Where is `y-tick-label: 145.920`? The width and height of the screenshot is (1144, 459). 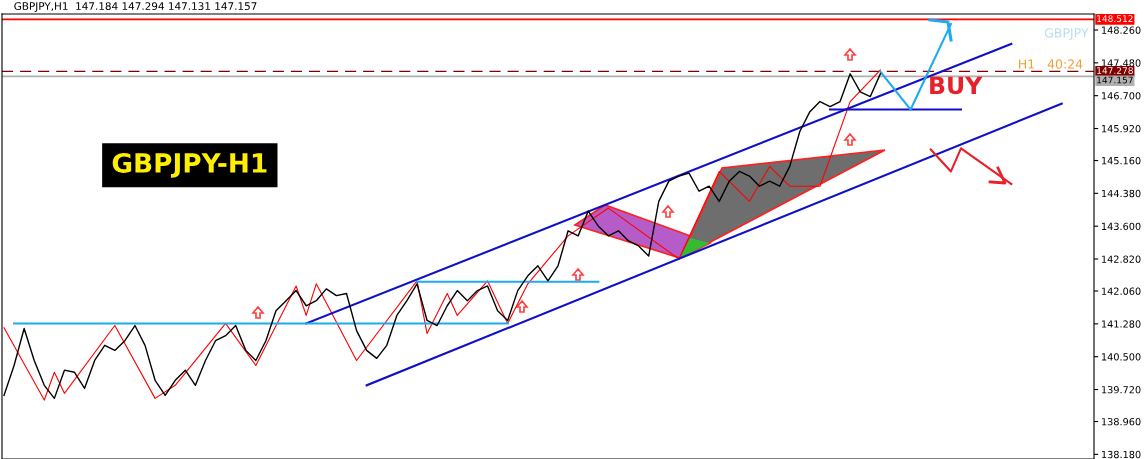
y-tick-label: 145.920 is located at coordinates (1121, 128).